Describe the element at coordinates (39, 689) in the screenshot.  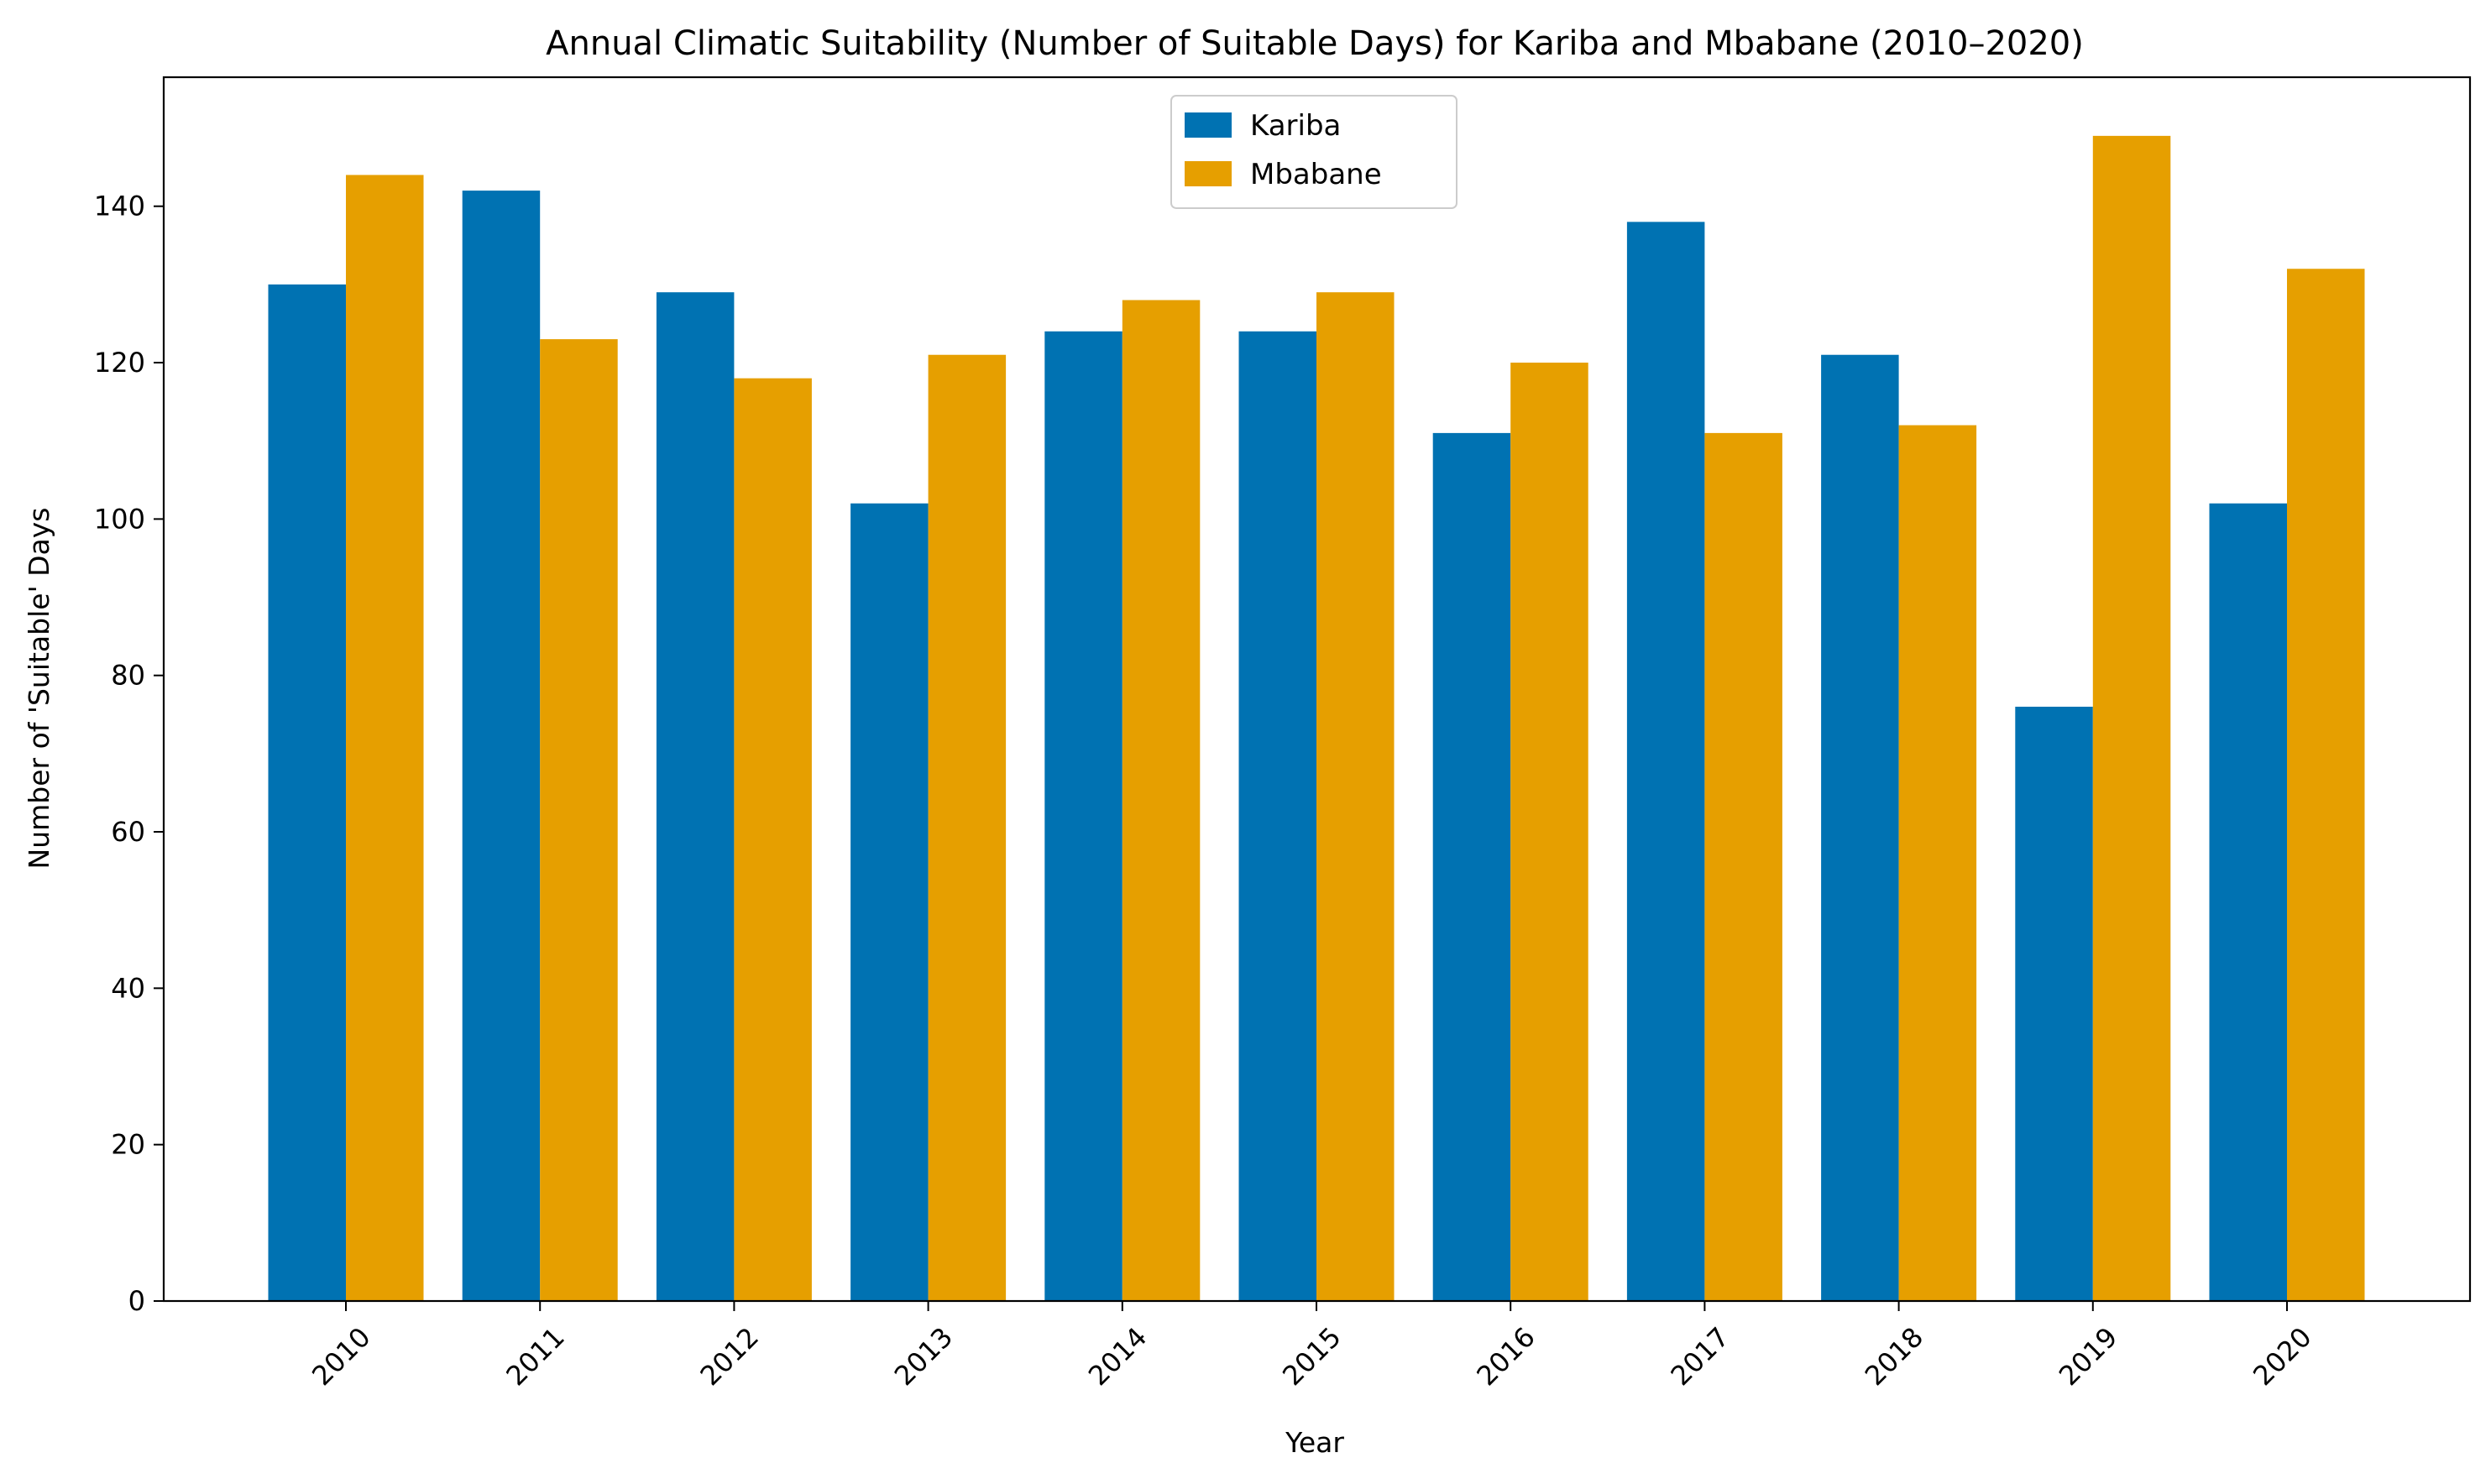
I see `y-axis-label: Number of 'Suitable' Days` at that location.